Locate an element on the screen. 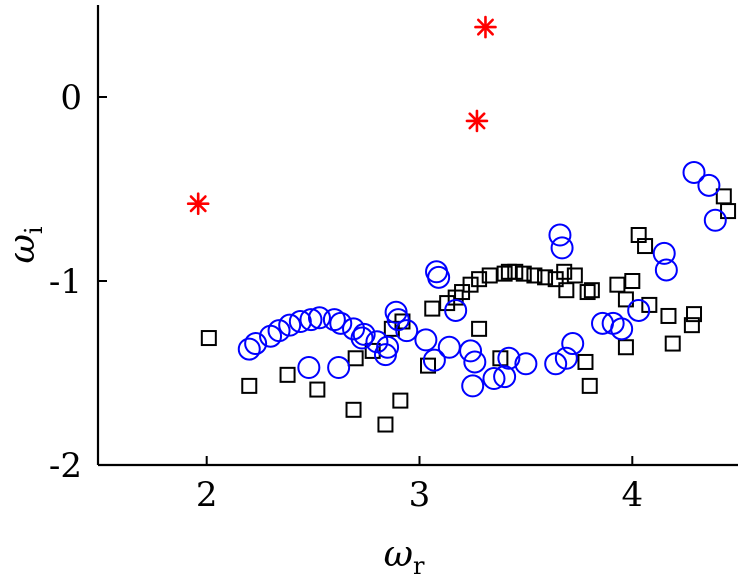 This screenshot has width=747, height=580. y-tick-label: -2 is located at coordinates (65, 466).